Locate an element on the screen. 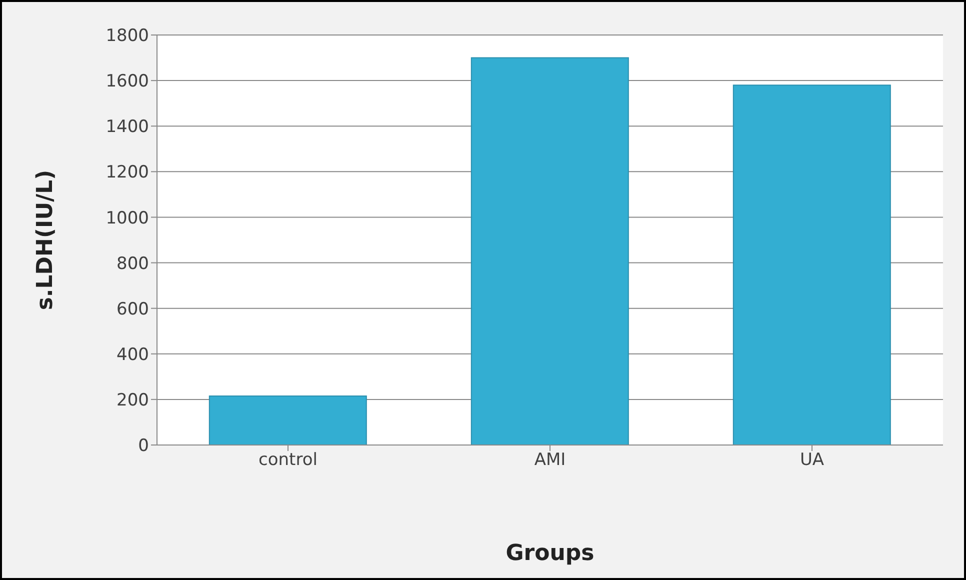 This screenshot has height=580, width=966. y-tick-label: 400 is located at coordinates (132, 354).